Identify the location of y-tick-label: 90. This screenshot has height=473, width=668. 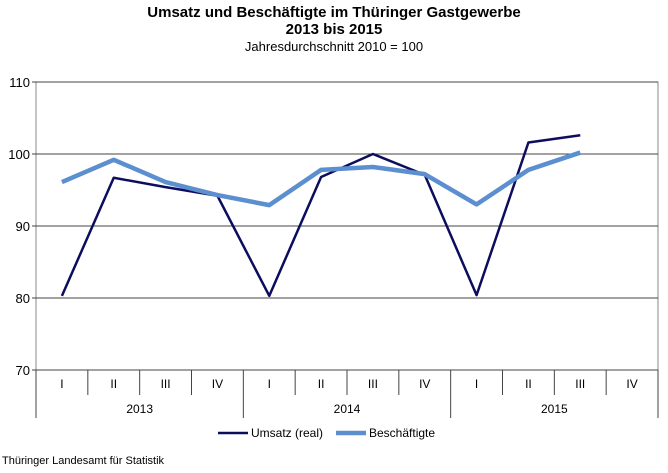
(23, 226).